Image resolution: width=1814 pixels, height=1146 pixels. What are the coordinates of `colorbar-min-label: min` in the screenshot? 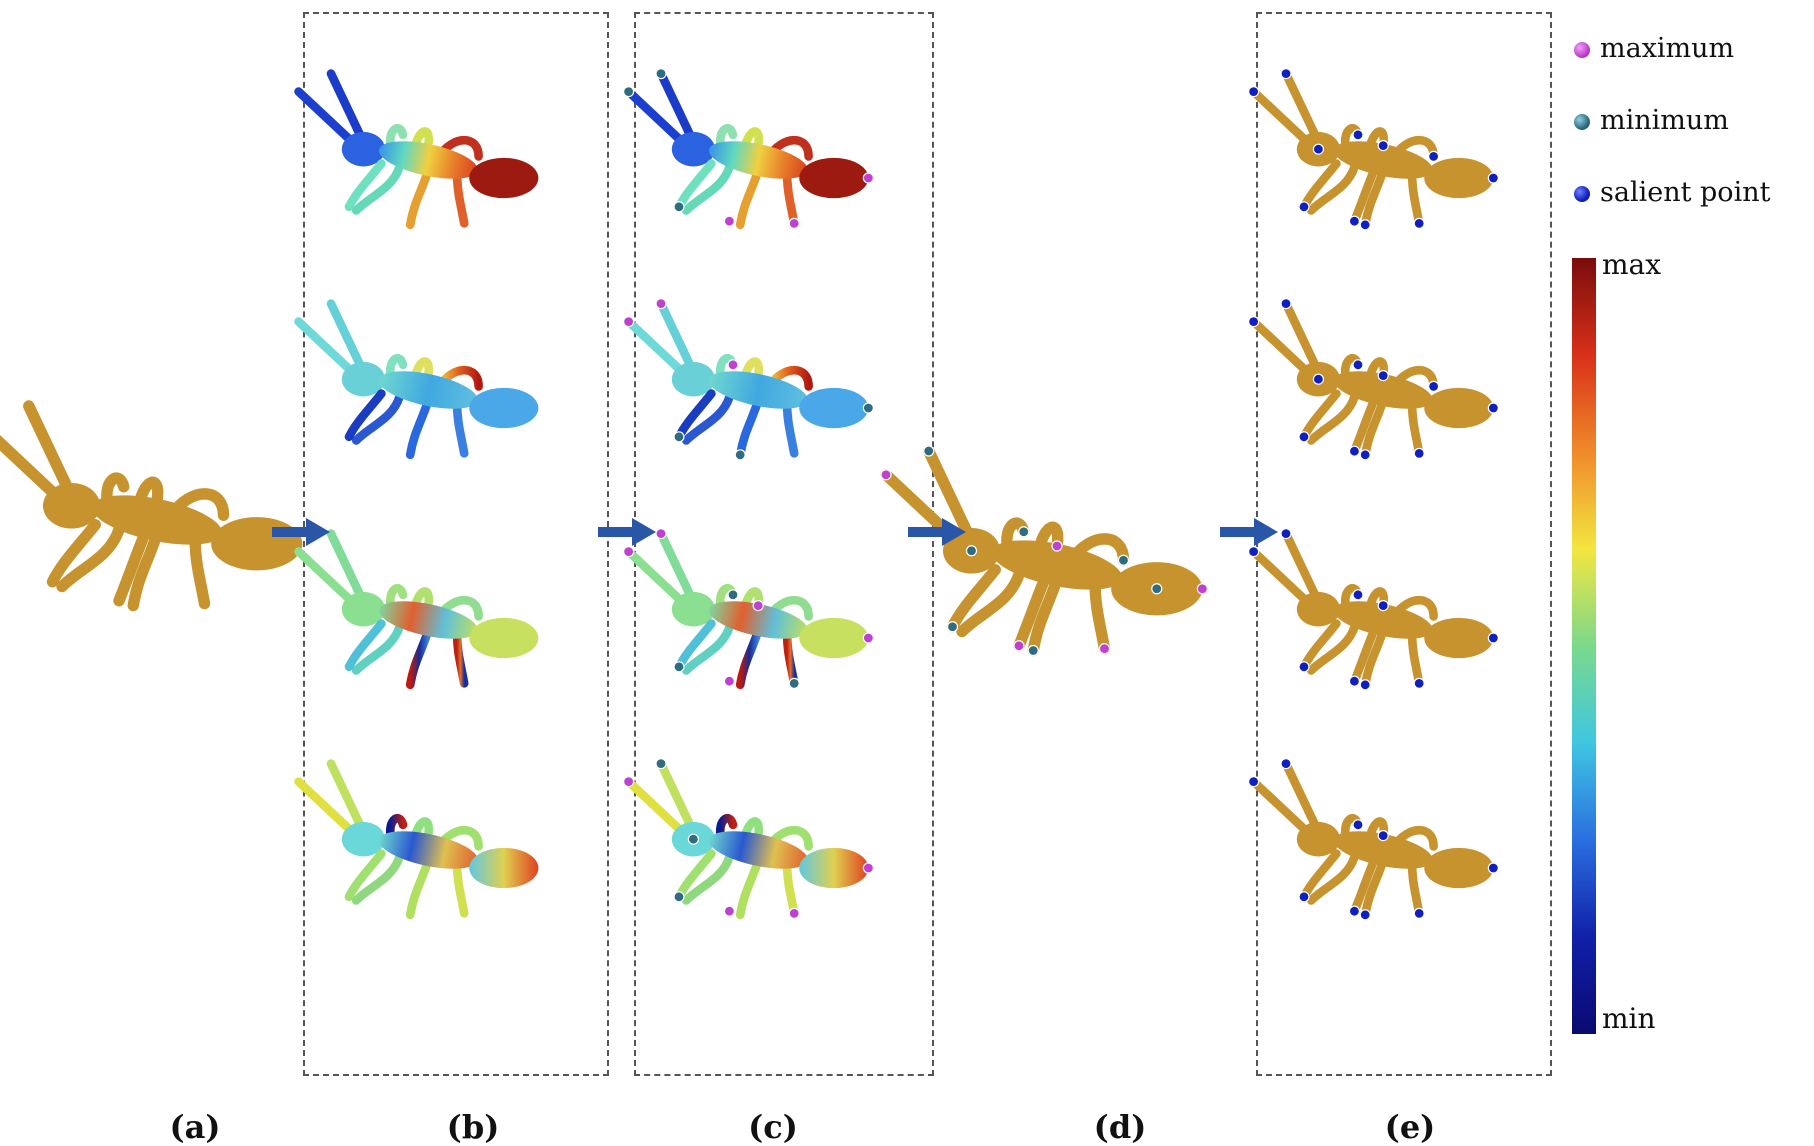 It's located at (1629, 1018).